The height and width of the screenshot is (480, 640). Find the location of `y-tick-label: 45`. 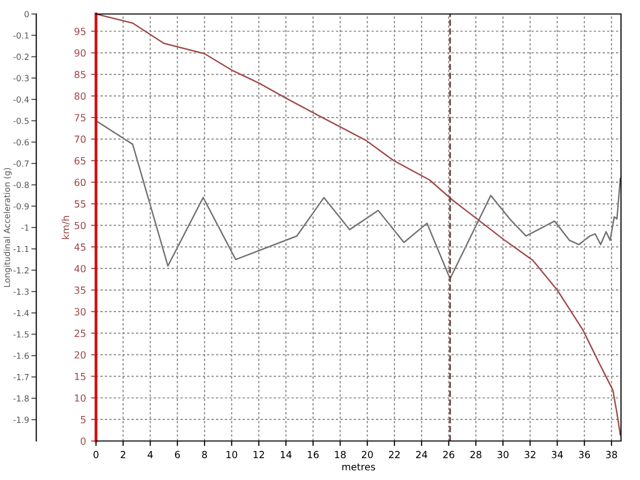

y-tick-label: 45 is located at coordinates (80, 247).